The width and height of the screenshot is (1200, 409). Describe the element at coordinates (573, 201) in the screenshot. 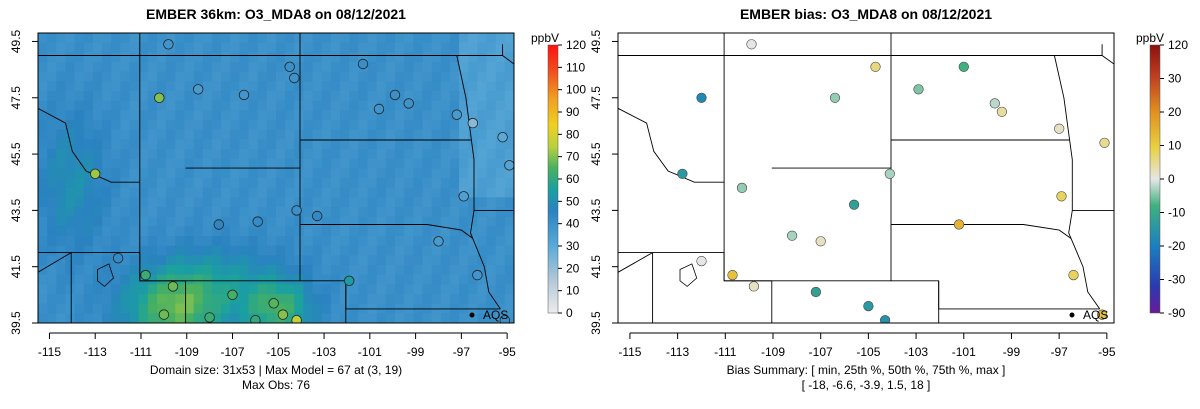

I see `colorbar-tick-label: 50` at that location.